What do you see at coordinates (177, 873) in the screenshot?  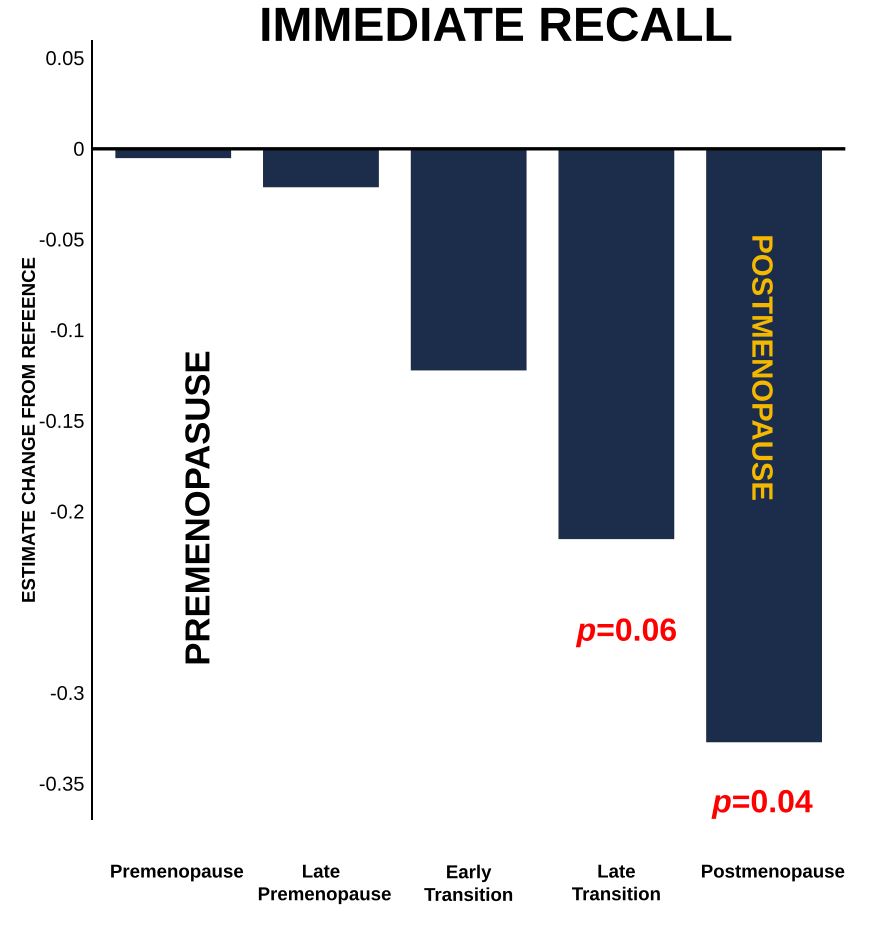 I see `x-tick-label: Premenopause` at bounding box center [177, 873].